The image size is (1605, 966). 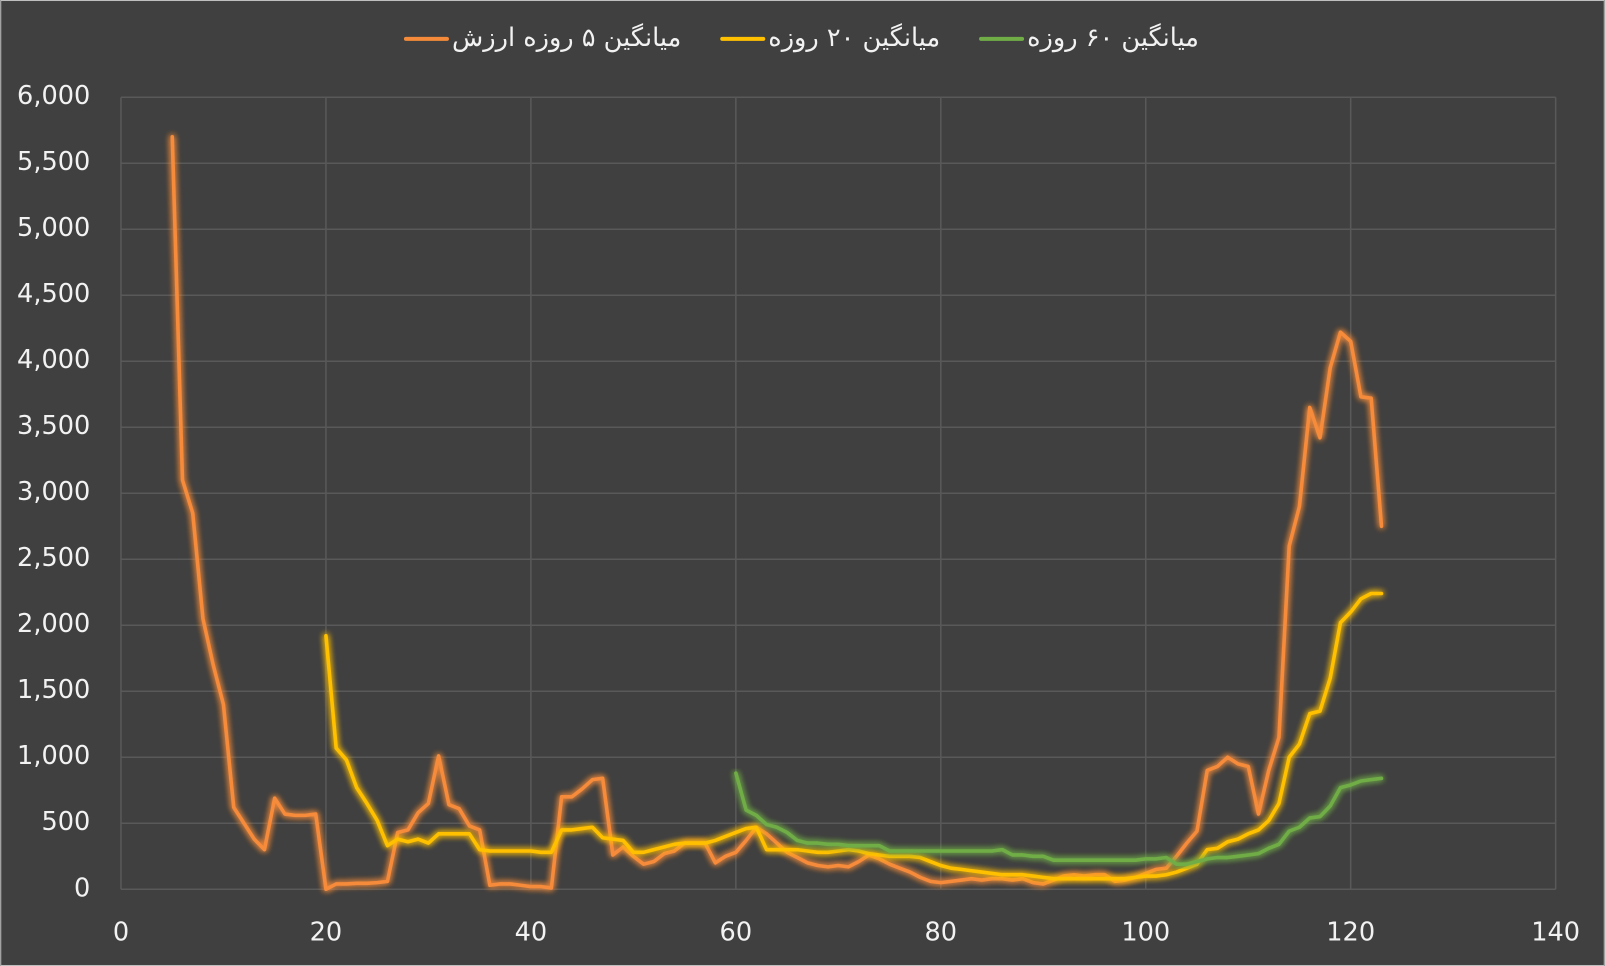 I want to click on x-tick-label: 20, so click(x=326, y=932).